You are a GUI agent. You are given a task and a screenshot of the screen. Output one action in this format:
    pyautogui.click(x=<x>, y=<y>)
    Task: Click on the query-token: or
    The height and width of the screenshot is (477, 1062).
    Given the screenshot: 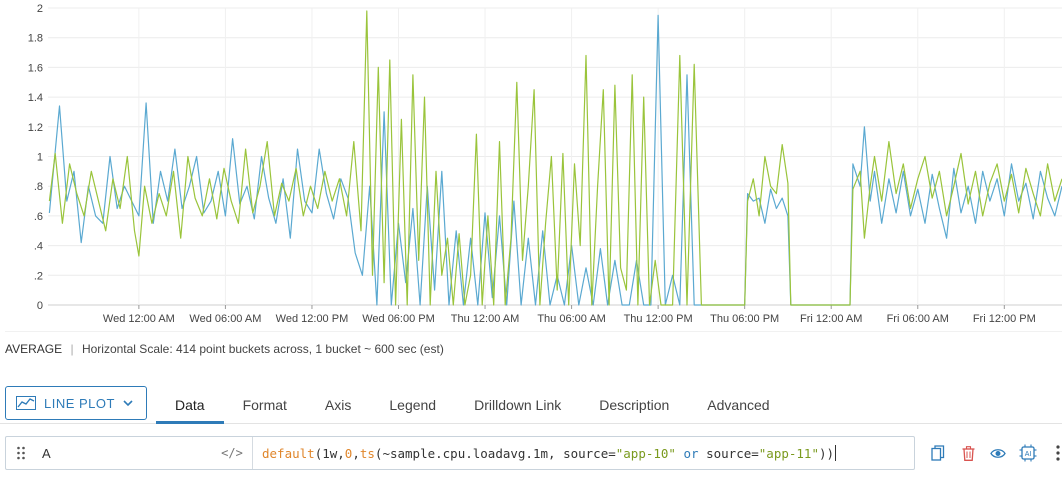 What is the action you would take?
    pyautogui.click(x=691, y=453)
    